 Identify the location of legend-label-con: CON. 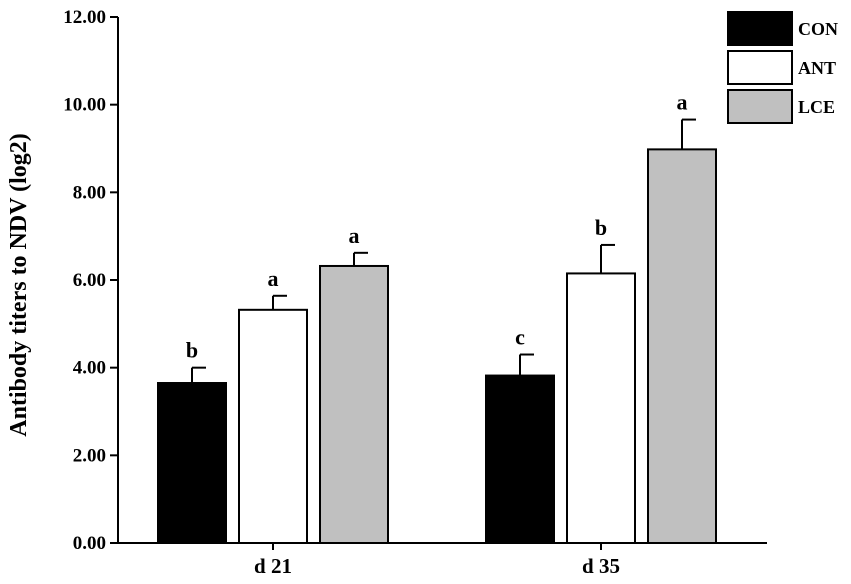
(818, 29).